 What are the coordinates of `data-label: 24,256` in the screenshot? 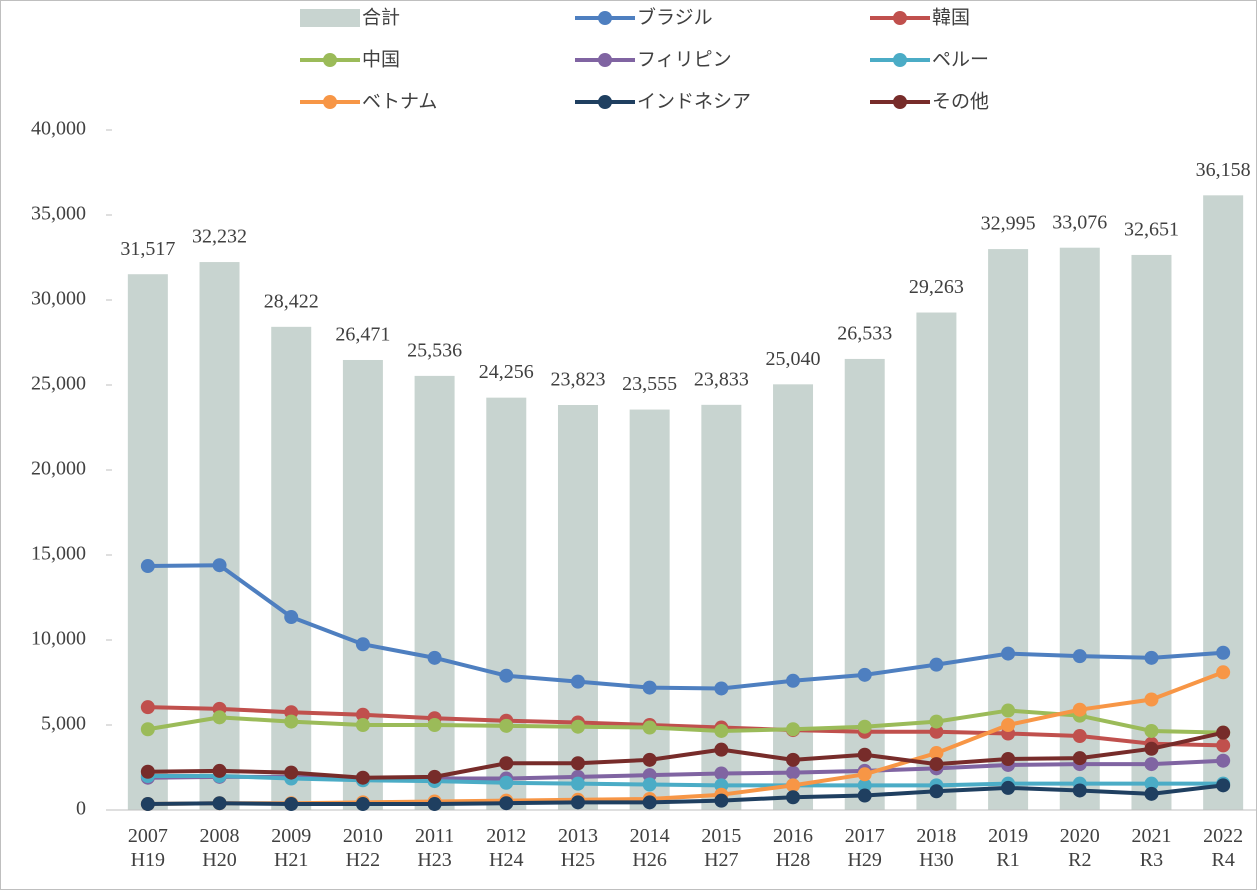 It's located at (506, 372).